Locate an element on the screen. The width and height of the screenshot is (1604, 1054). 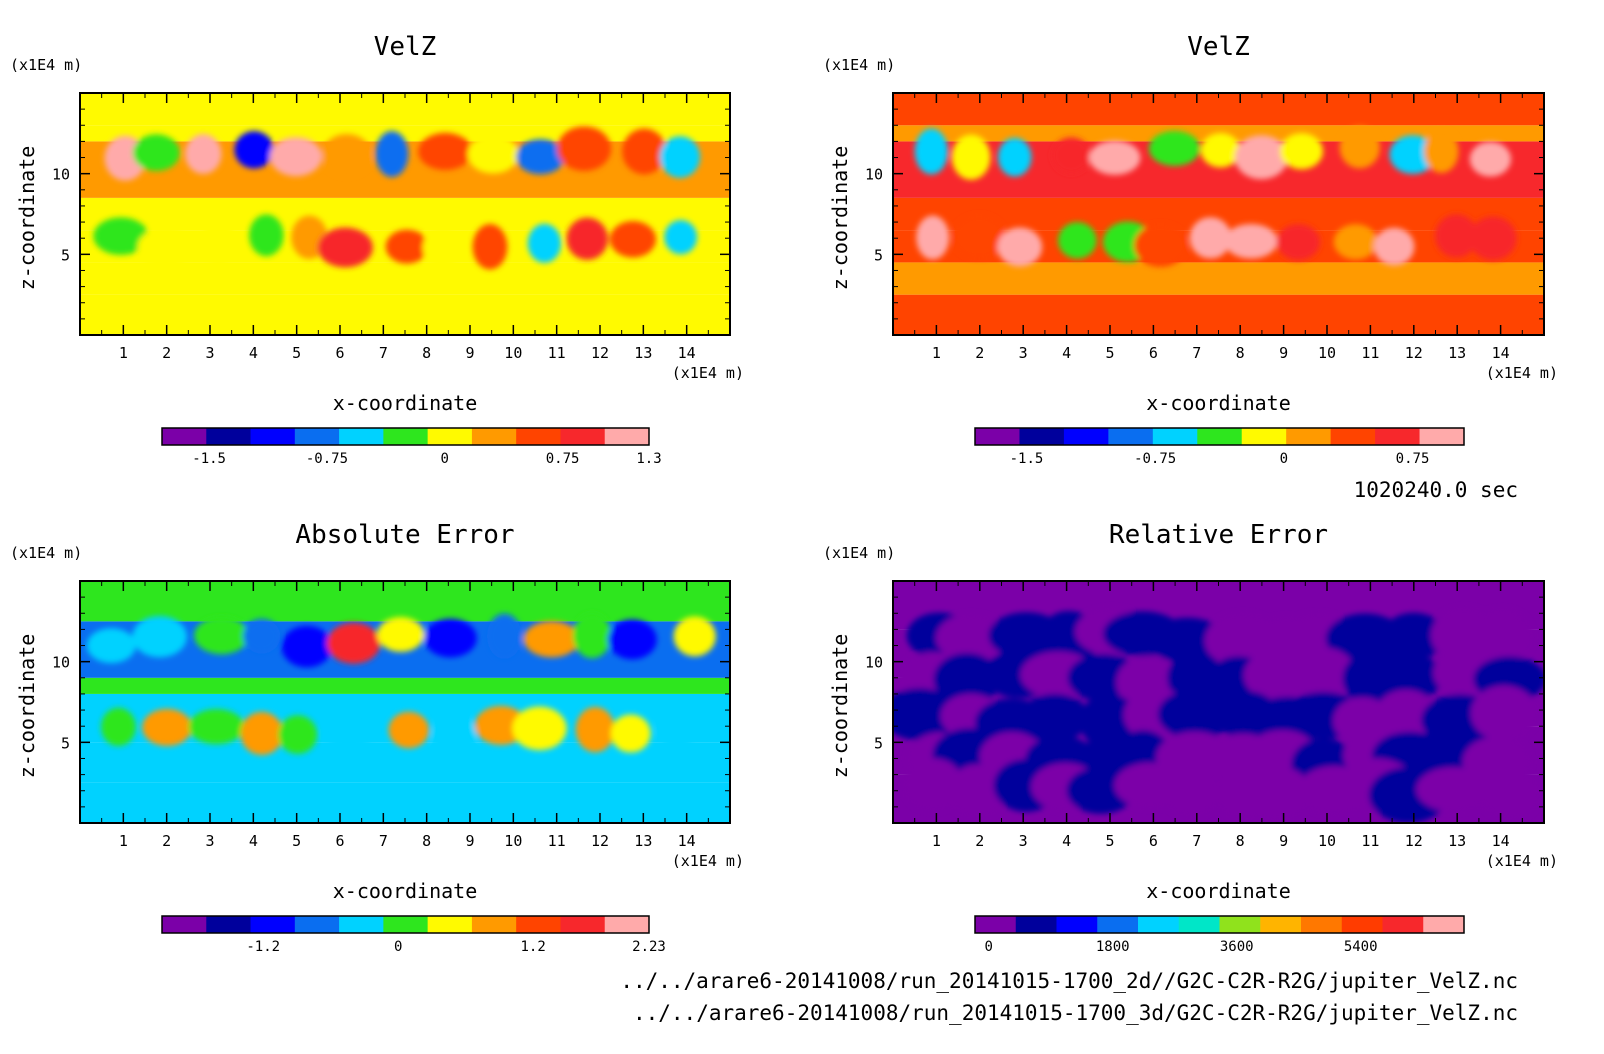
x-tick-label: 9 is located at coordinates (469, 353).